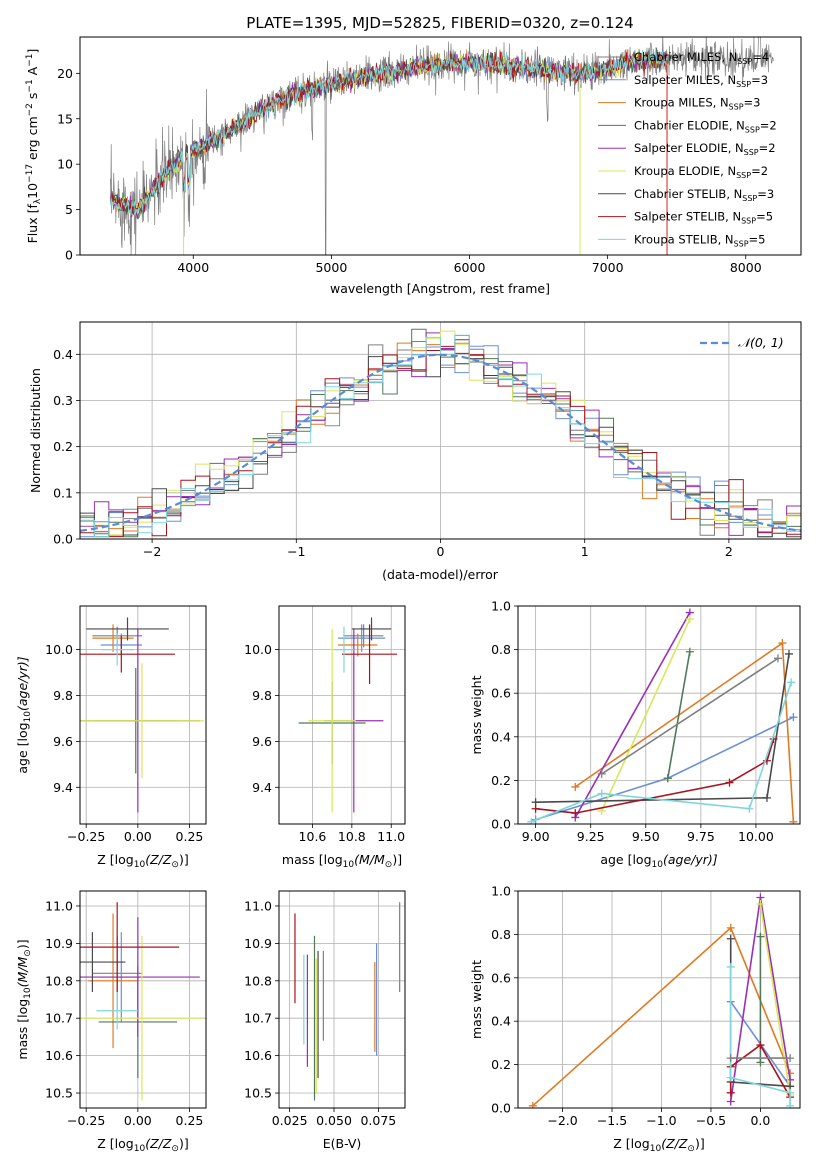  I want to click on label-part: (Z/Z, so click(158, 859).